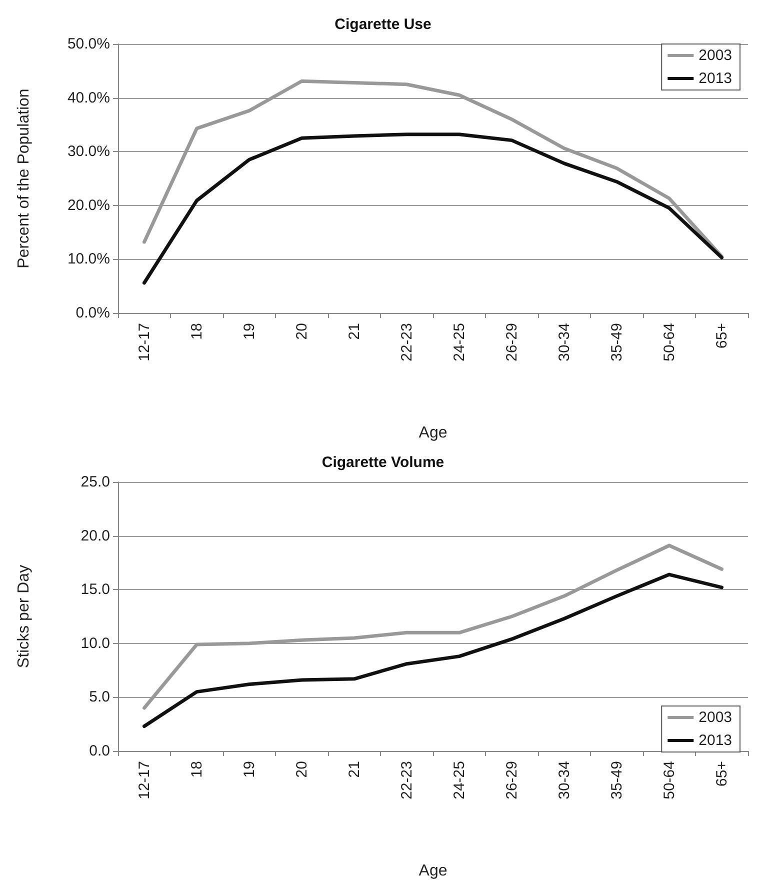 This screenshot has height=896, width=767. What do you see at coordinates (24, 616) in the screenshot?
I see `y-axis-title: Sticks per Day` at bounding box center [24, 616].